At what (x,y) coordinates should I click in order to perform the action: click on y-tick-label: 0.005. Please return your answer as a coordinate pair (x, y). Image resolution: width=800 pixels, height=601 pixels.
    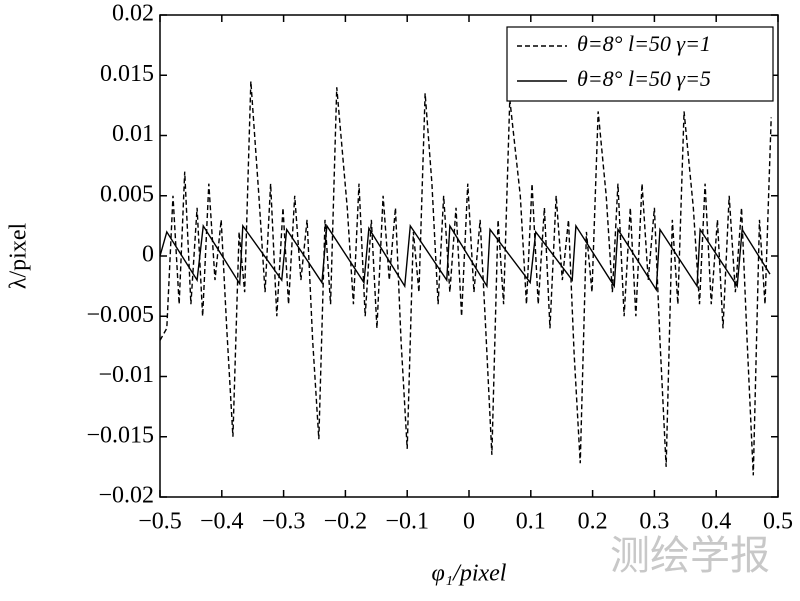
    Looking at the image, I should click on (127, 194).